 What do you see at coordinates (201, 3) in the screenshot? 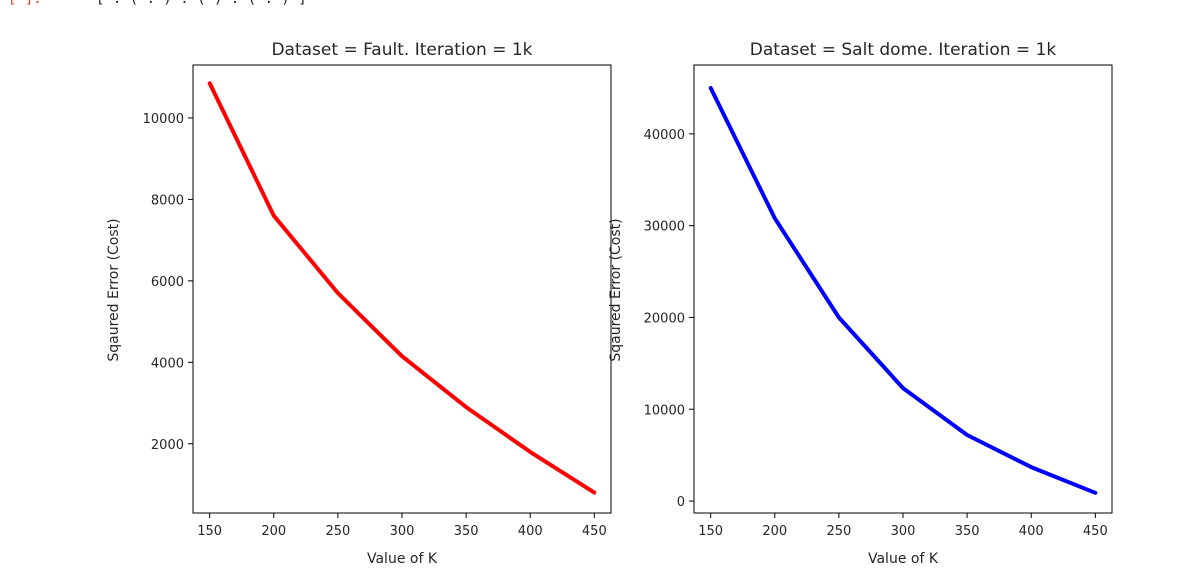
I see `cell-code: [ : ( : ) : ( ) : ( : ) ]` at bounding box center [201, 3].